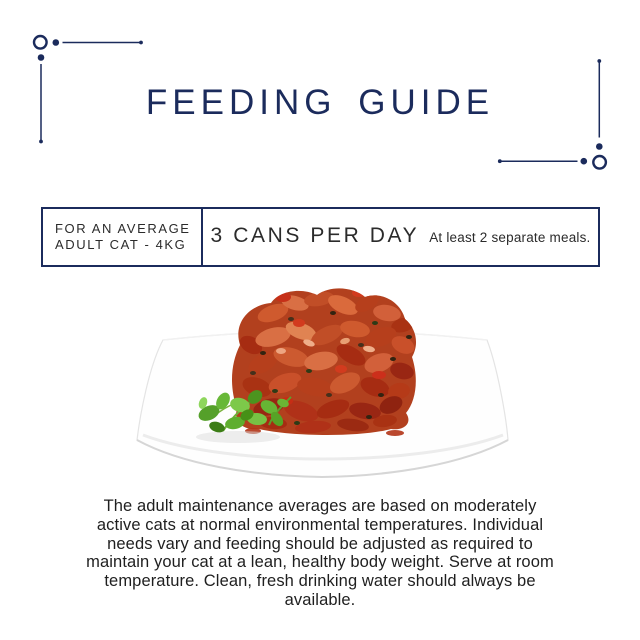 Image resolution: width=640 pixels, height=640 pixels. Describe the element at coordinates (552, 114) in the screenshot. I see `corner-ornament-bottom-right-icon` at that location.